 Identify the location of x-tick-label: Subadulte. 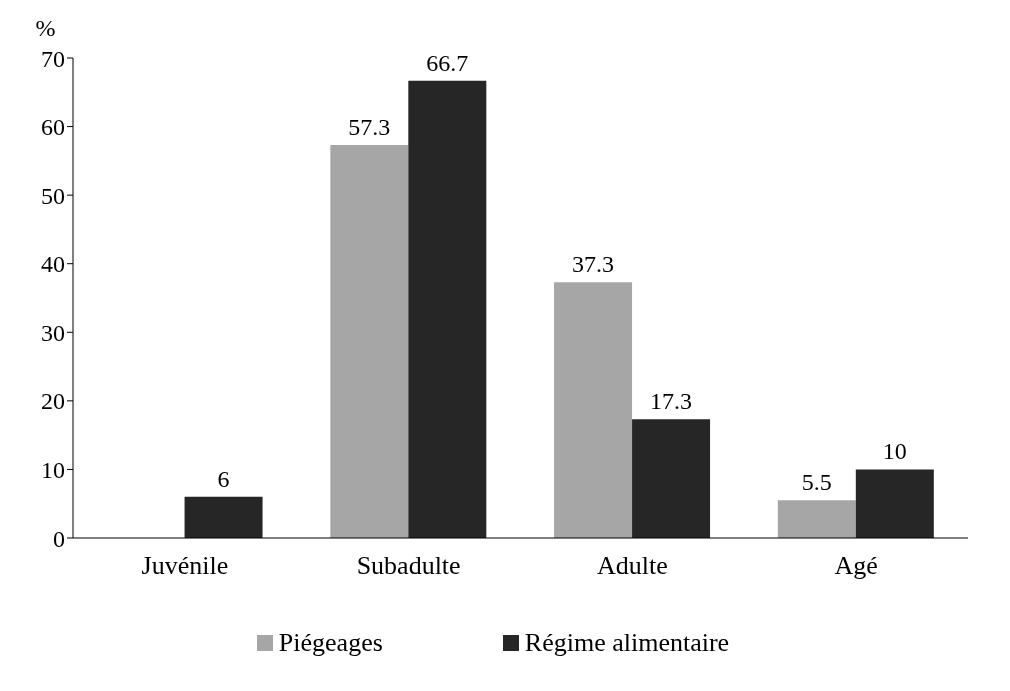
(408, 566).